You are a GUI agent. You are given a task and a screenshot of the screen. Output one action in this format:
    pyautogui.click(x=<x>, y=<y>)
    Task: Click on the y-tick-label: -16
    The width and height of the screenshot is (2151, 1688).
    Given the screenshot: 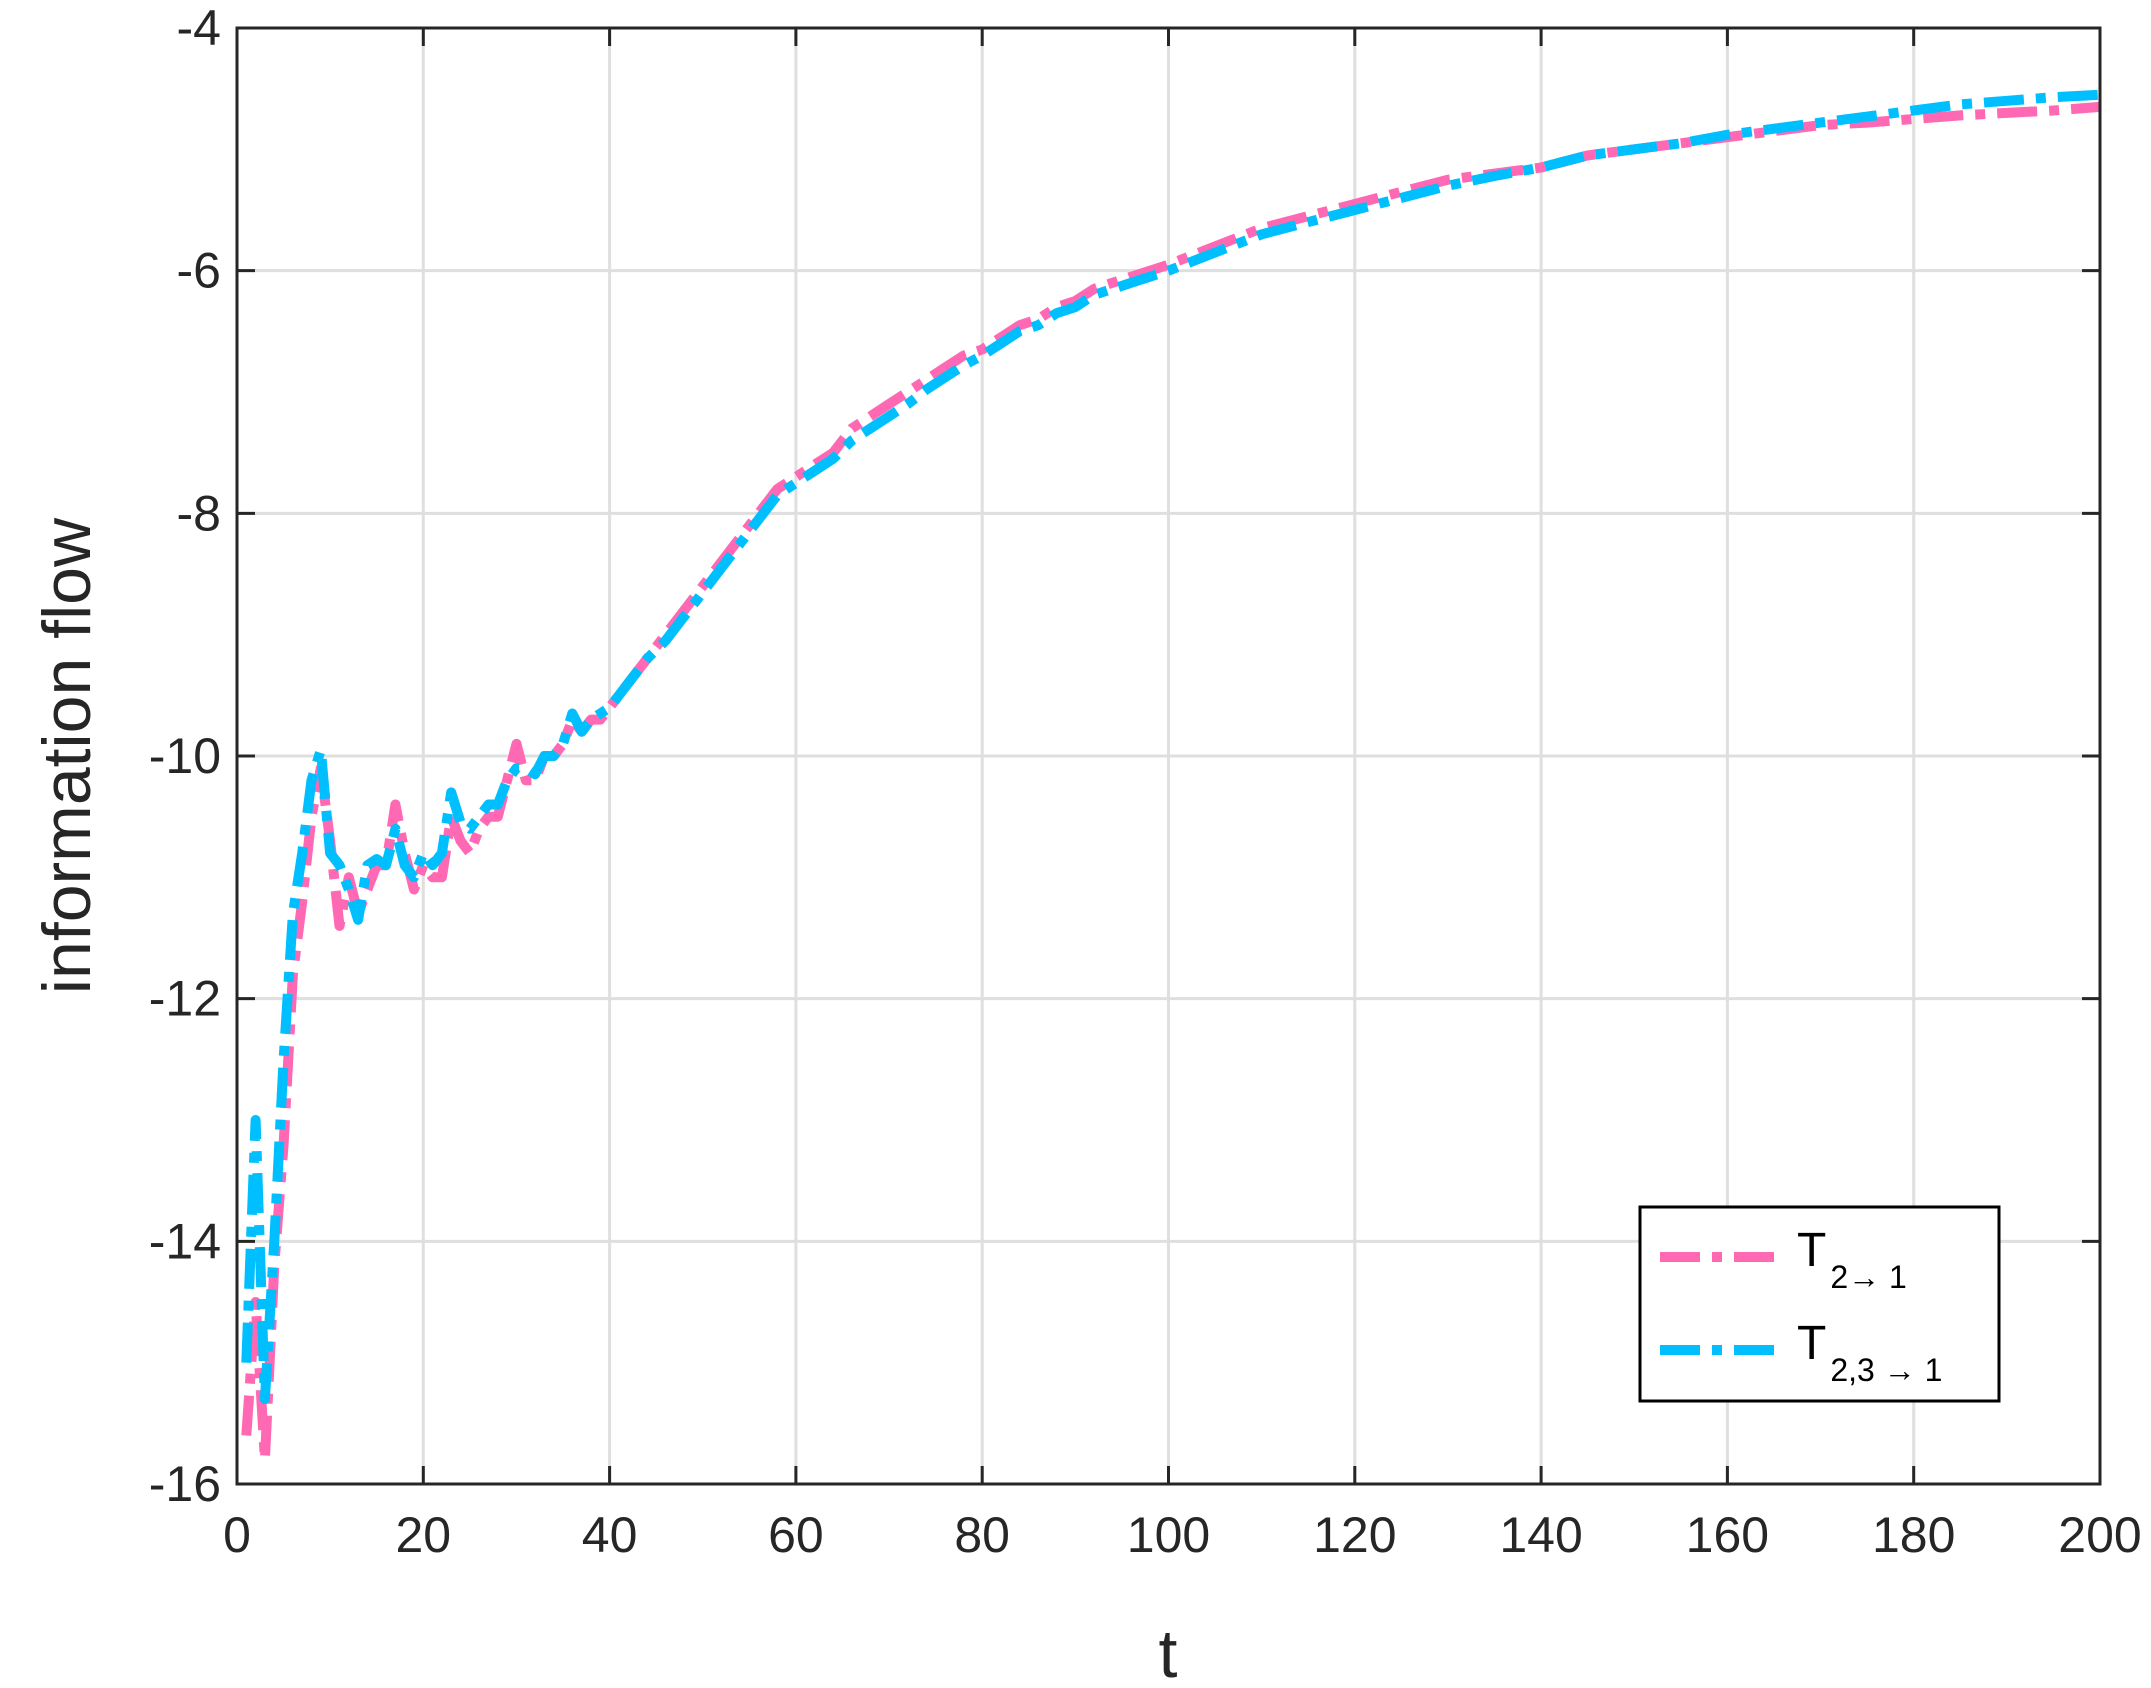 What is the action you would take?
    pyautogui.click(x=185, y=1484)
    